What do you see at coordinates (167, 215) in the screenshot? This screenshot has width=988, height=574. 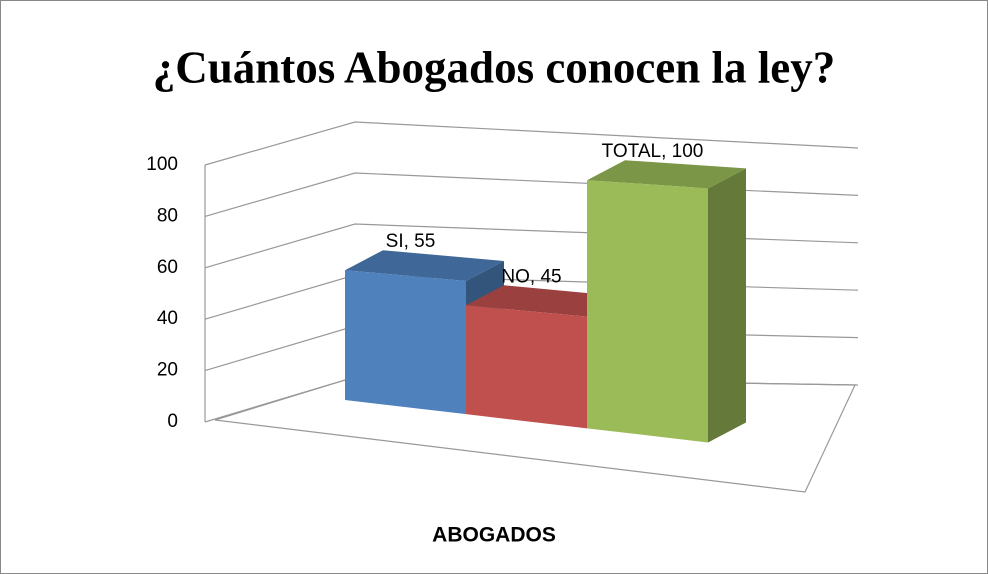 I see `y-tick-label: 80` at bounding box center [167, 215].